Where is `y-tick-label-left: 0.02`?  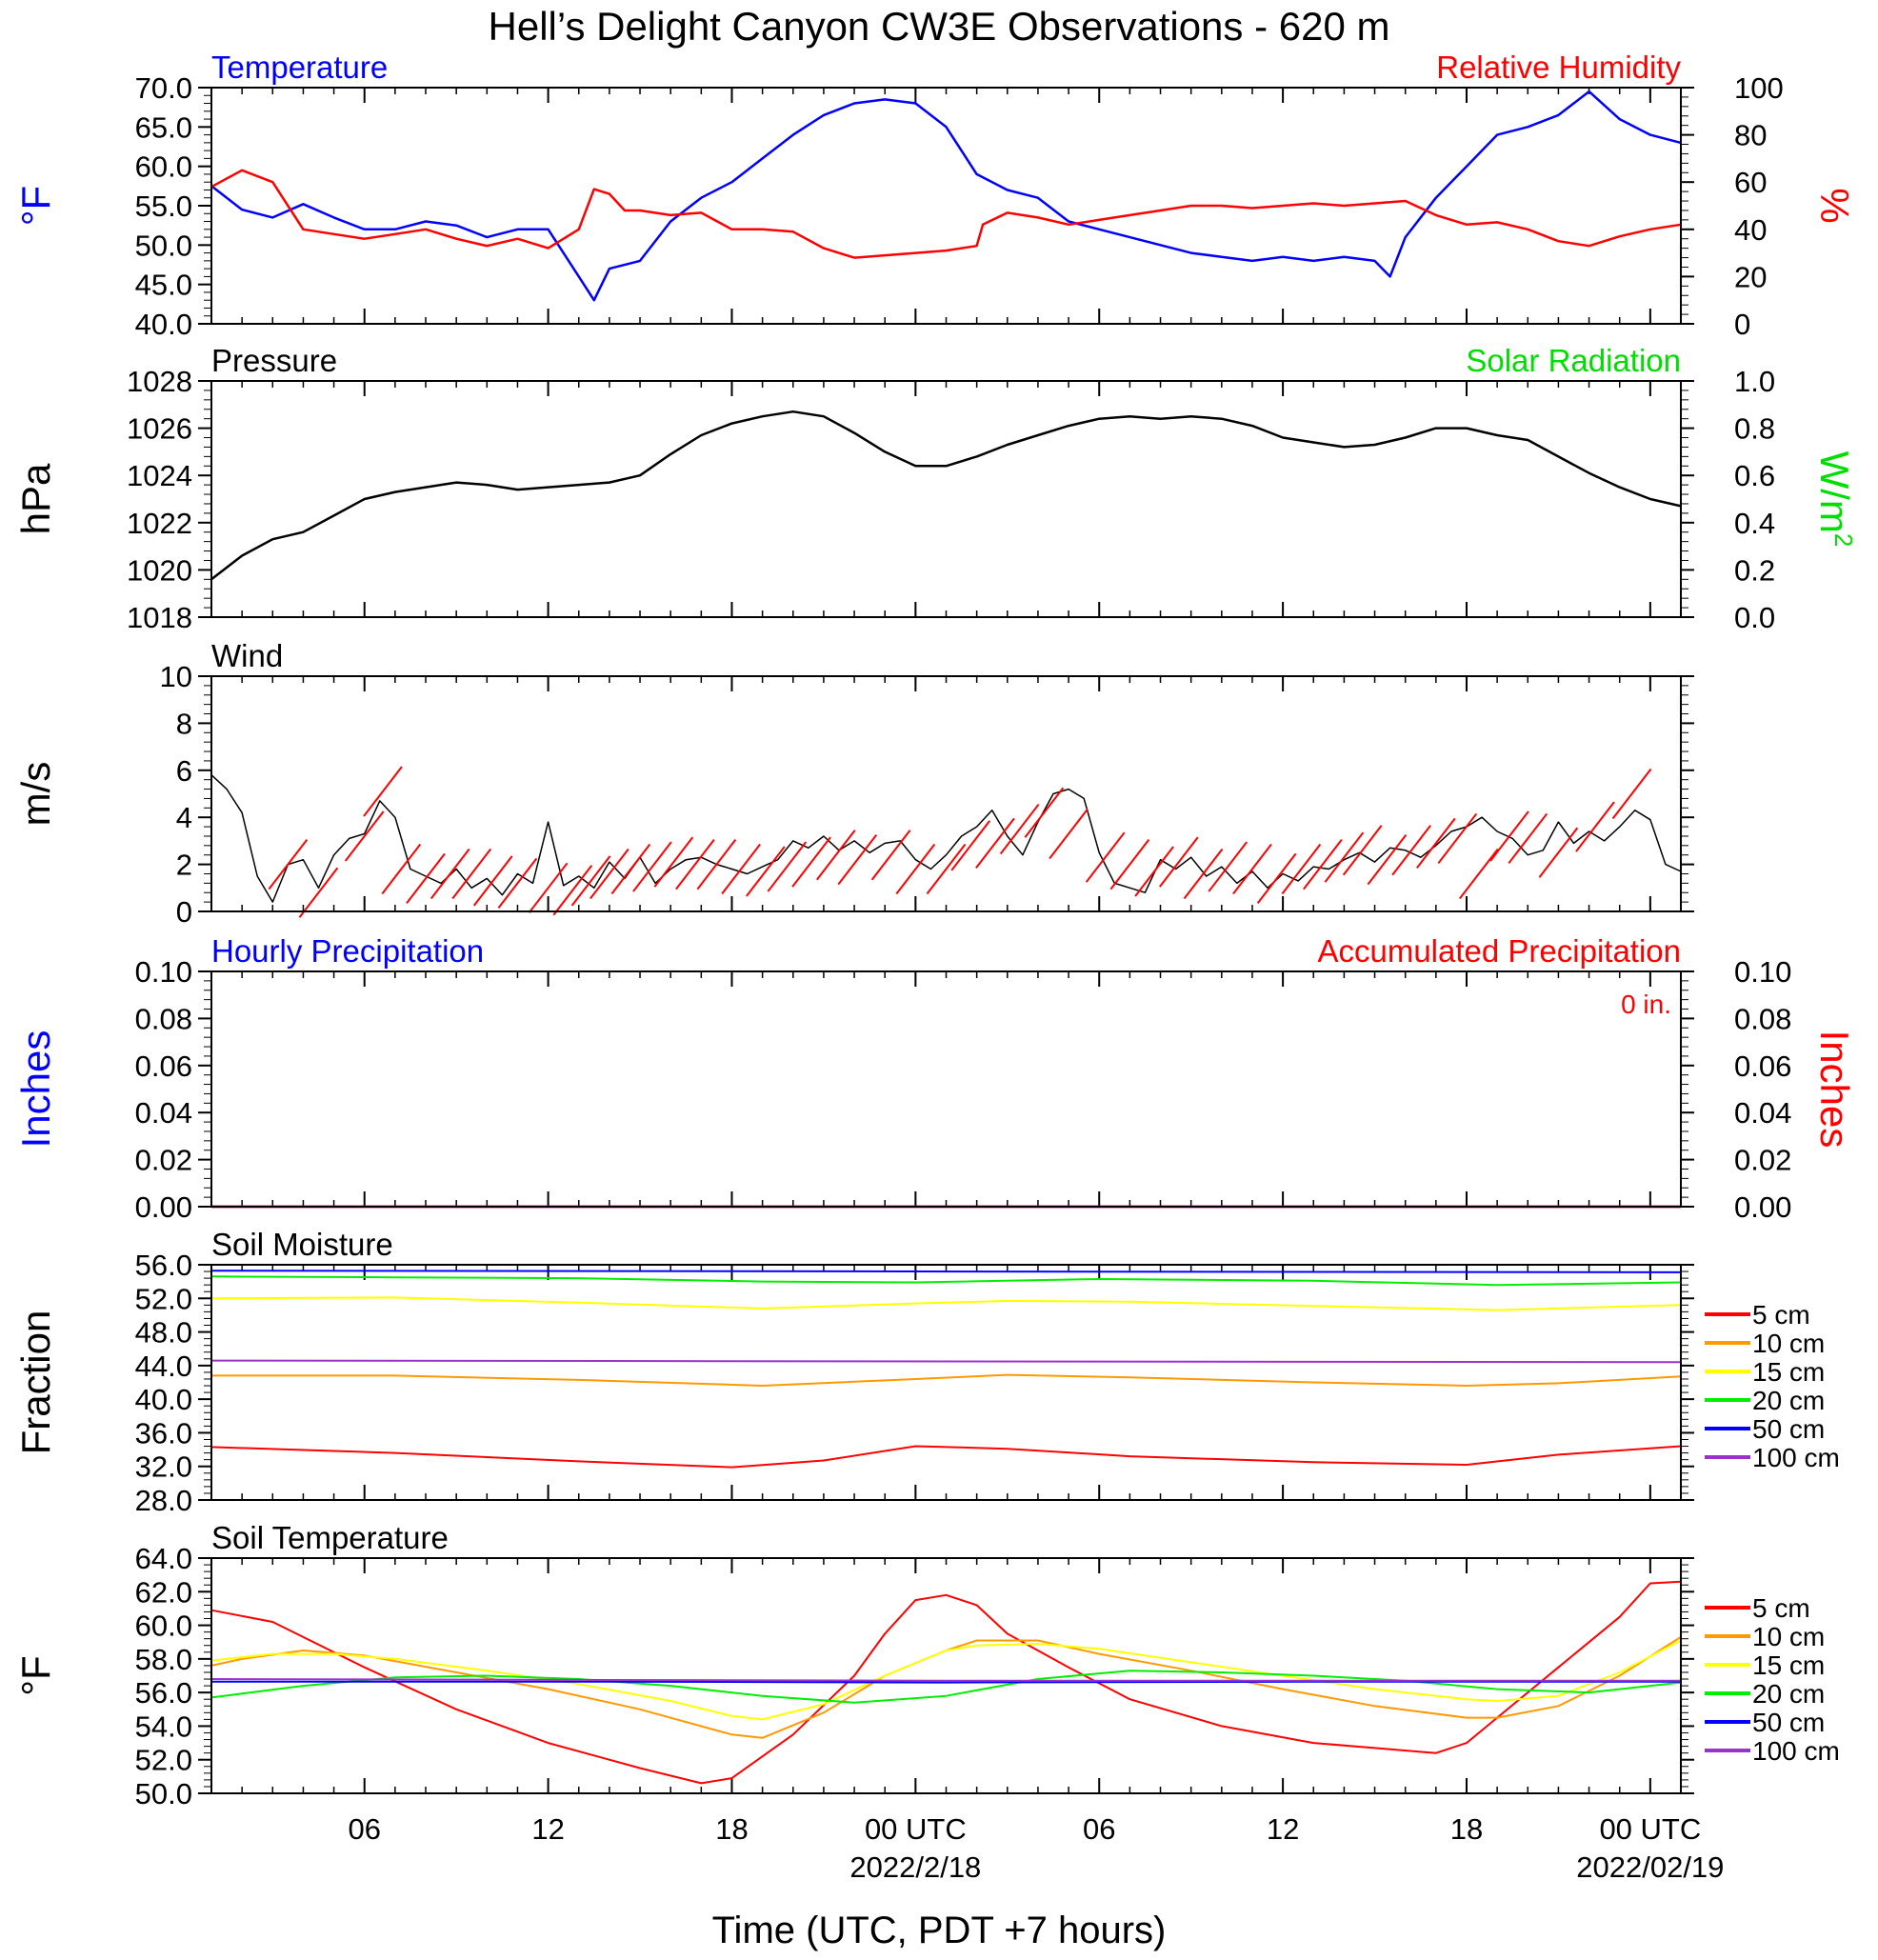
y-tick-label-left: 0.02 is located at coordinates (163, 1160).